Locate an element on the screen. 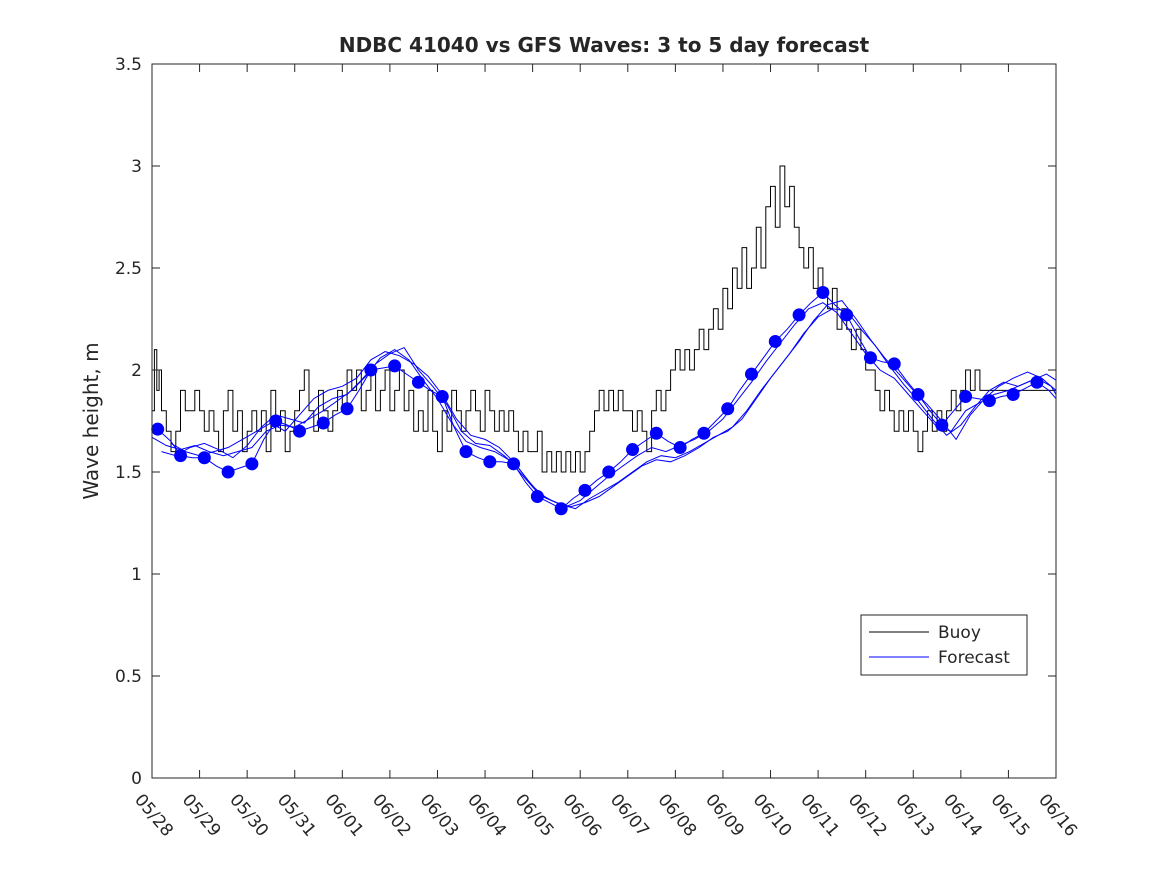  legend-buoy-label: Buoy is located at coordinates (959, 633).